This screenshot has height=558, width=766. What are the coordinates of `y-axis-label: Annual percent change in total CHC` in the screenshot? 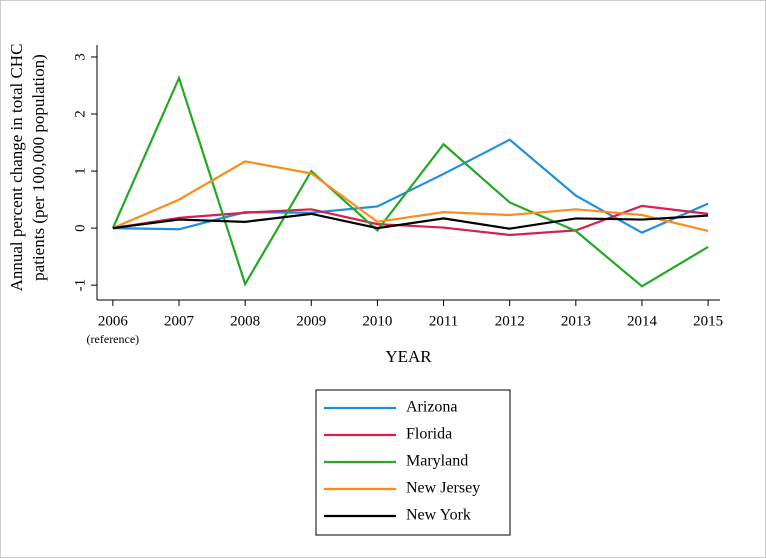 It's located at (16, 168).